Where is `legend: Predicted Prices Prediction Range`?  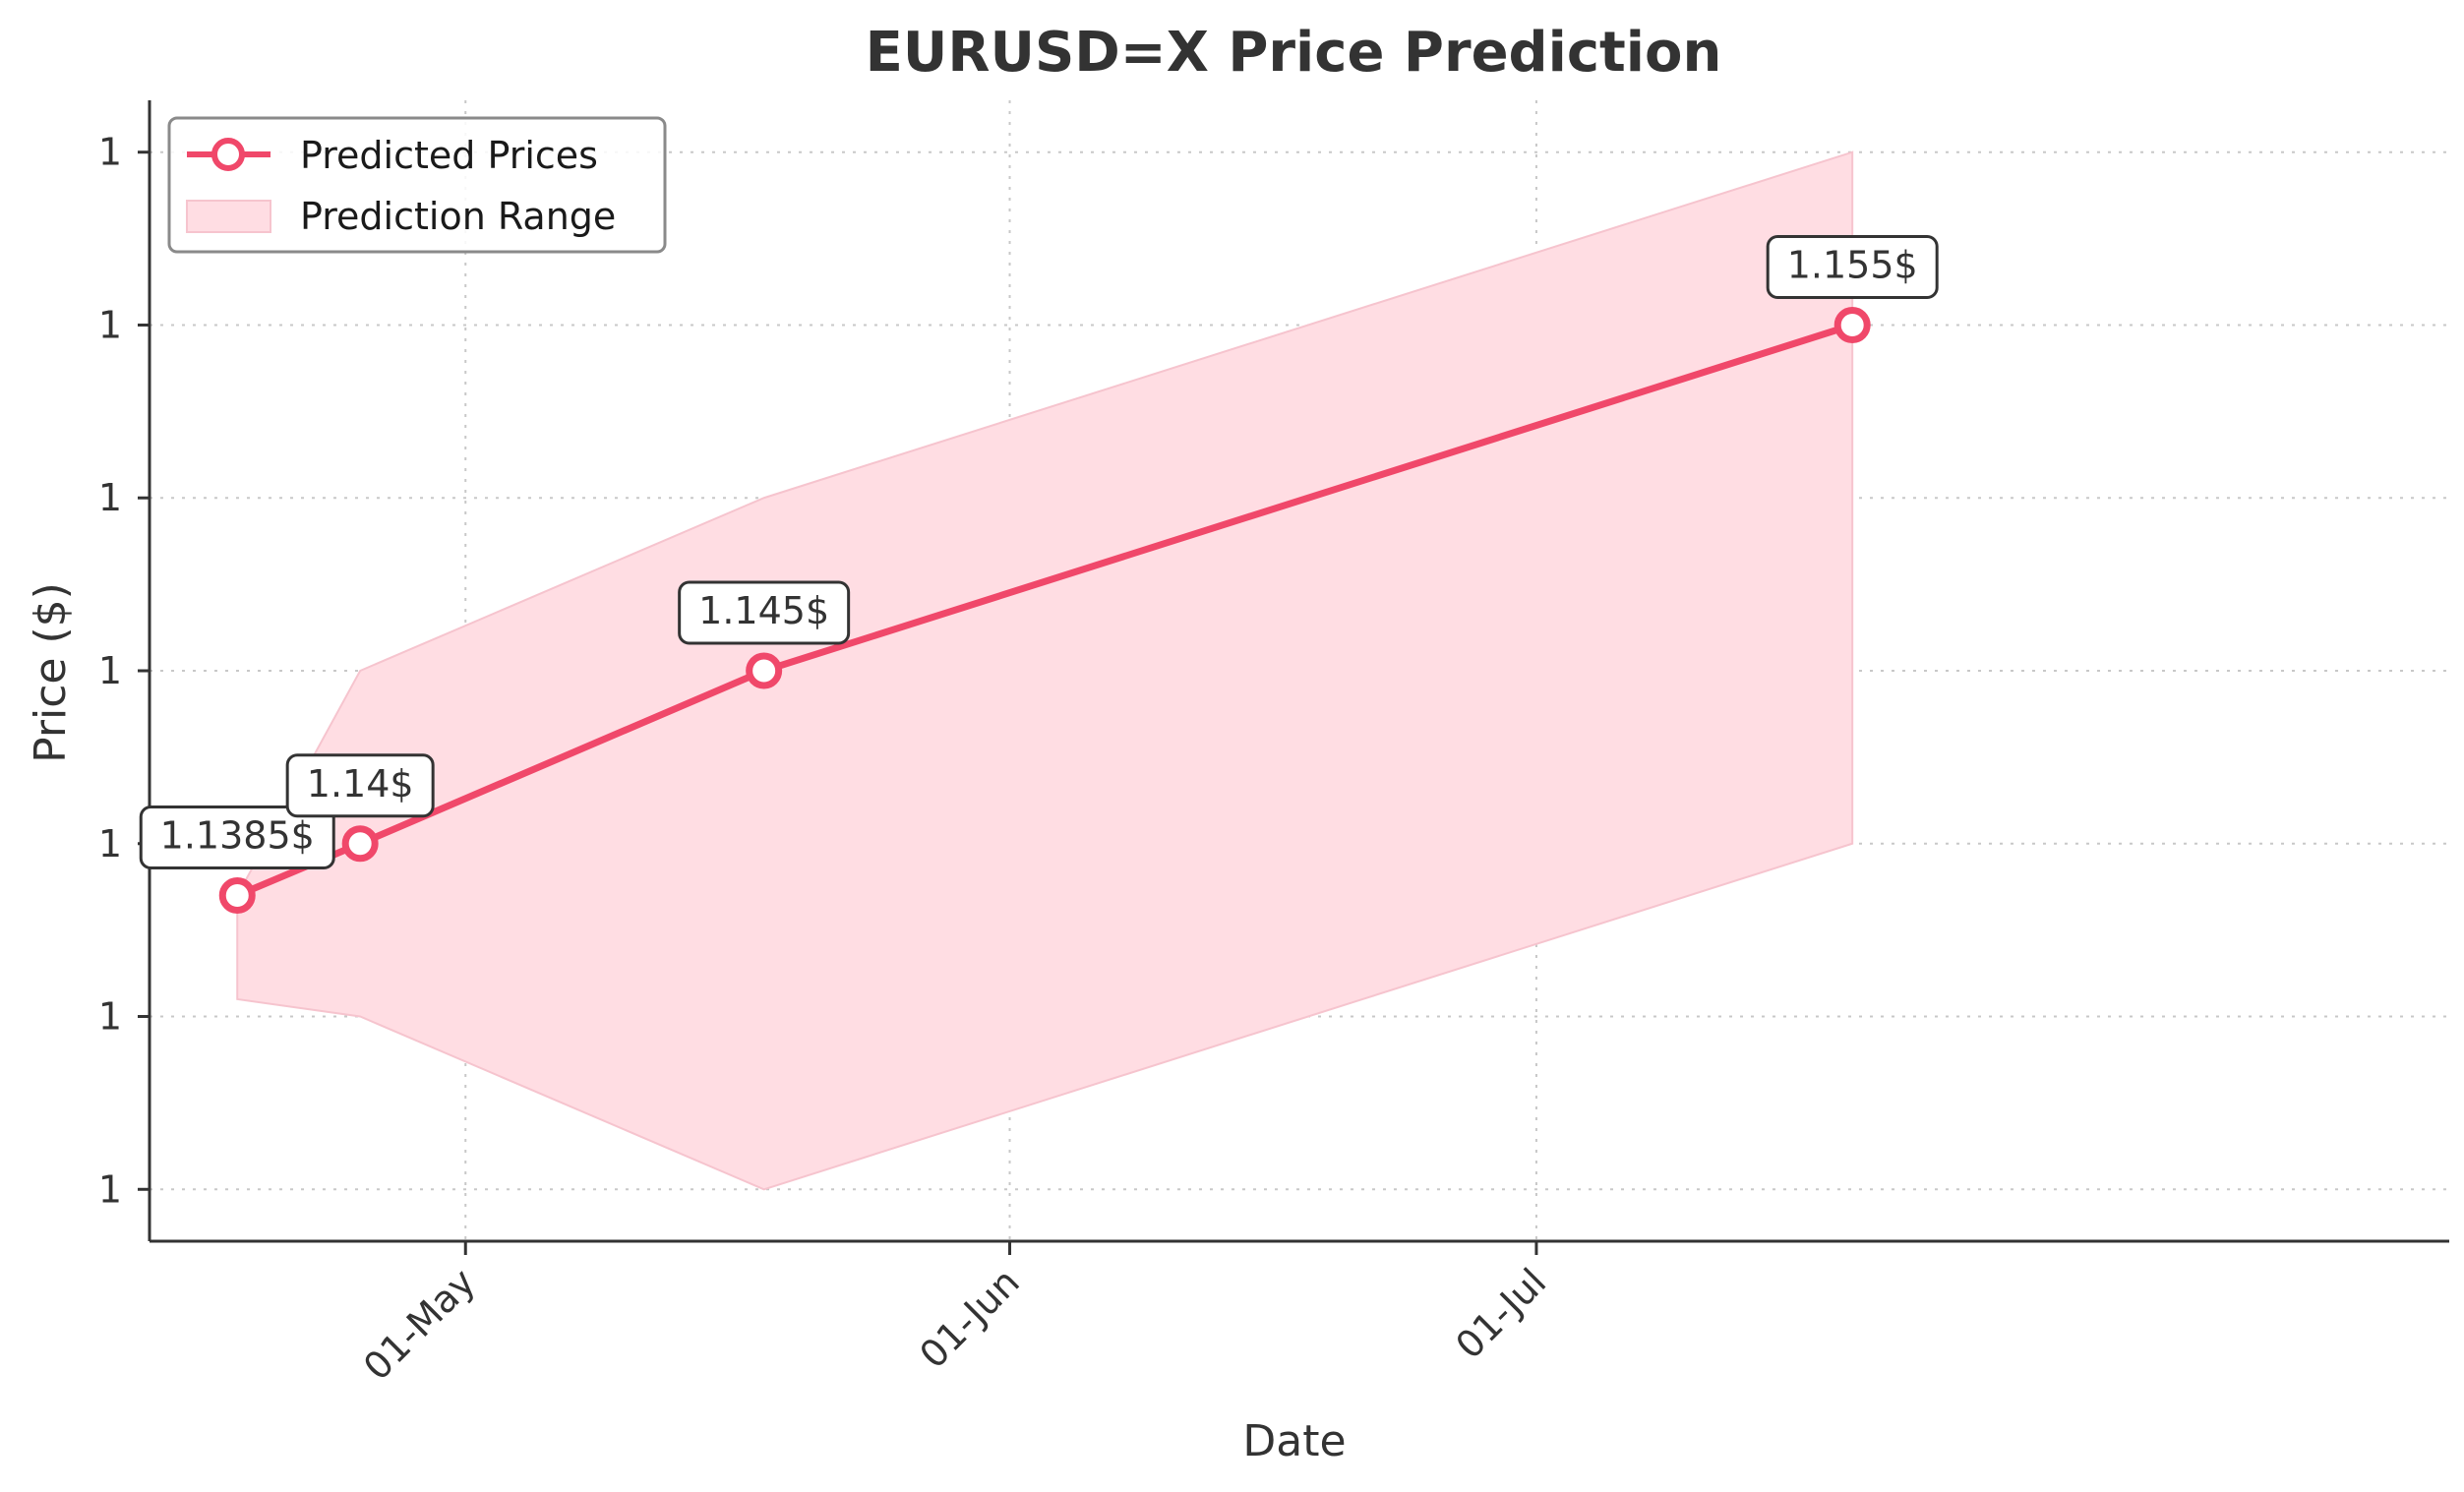
legend: Predicted Prices Prediction Range is located at coordinates (417, 185).